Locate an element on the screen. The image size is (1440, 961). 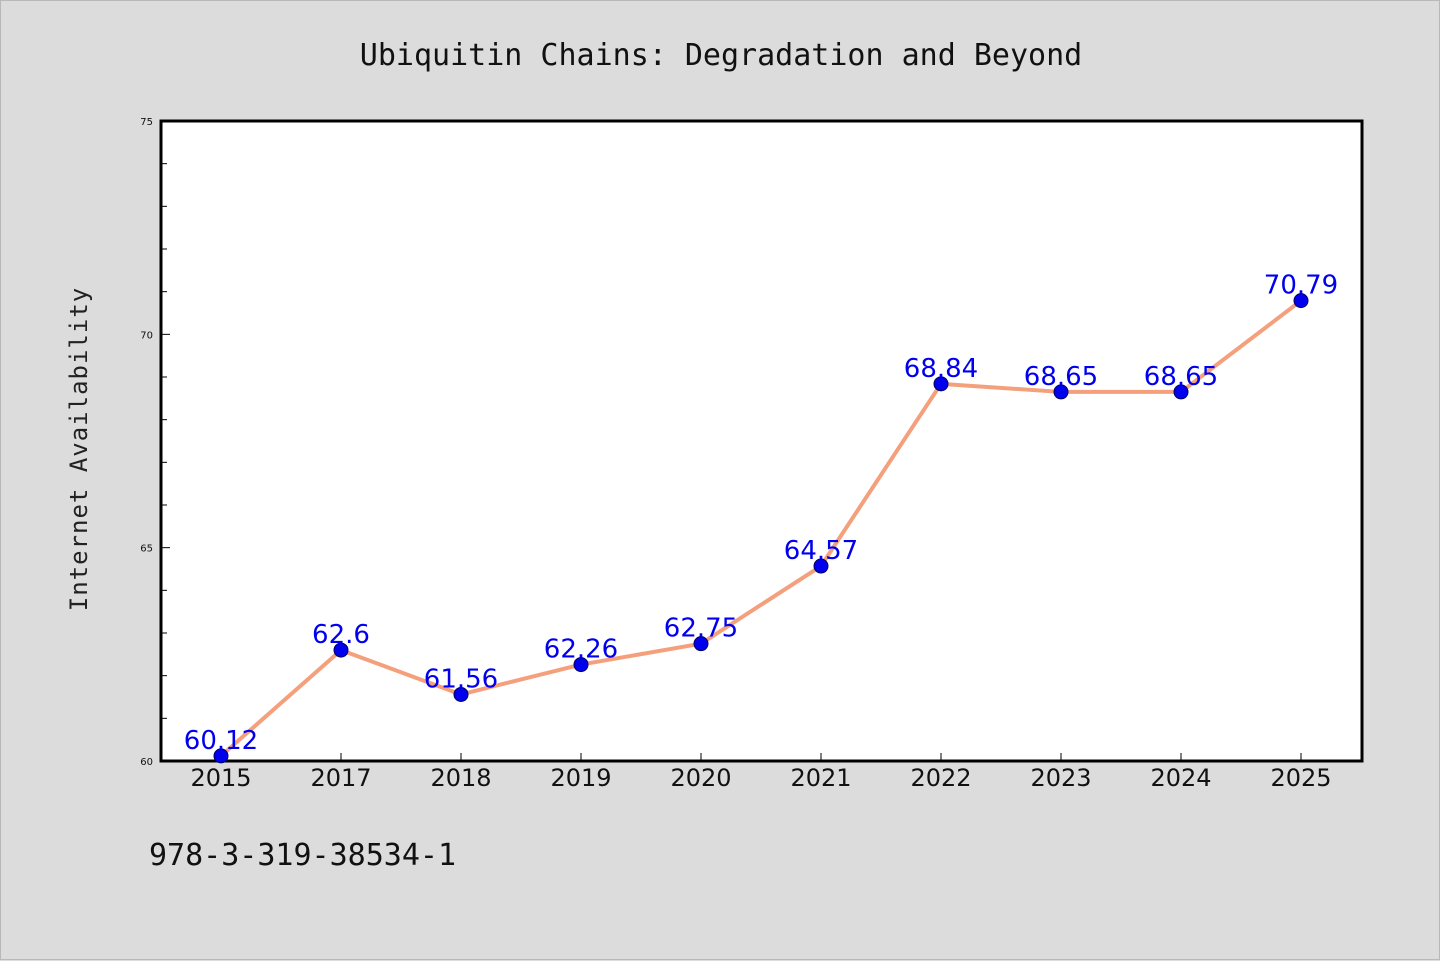
x-axis: 2015 2017 2018 2019 2020 2021 2022 2023 2024 2025 is located at coordinates (761, 772).